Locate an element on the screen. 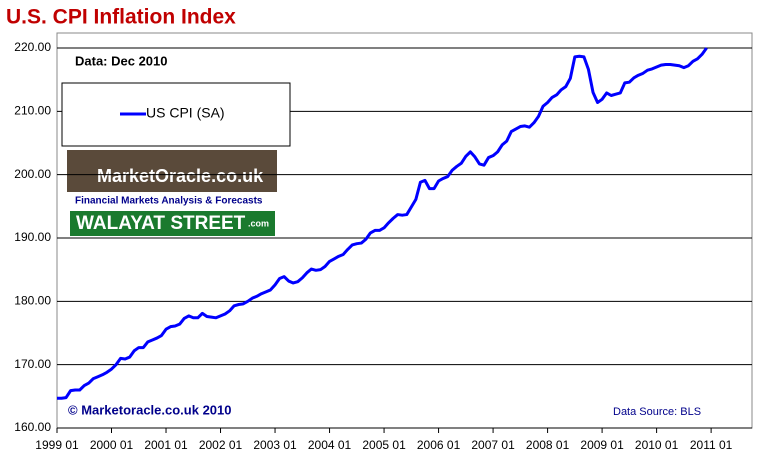  x-tick-label: 2006 01 is located at coordinates (439, 445).